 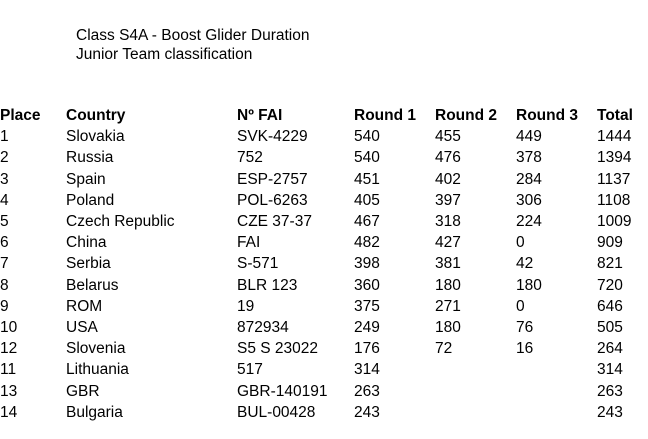 What do you see at coordinates (615, 115) in the screenshot?
I see `header-total: Total` at bounding box center [615, 115].